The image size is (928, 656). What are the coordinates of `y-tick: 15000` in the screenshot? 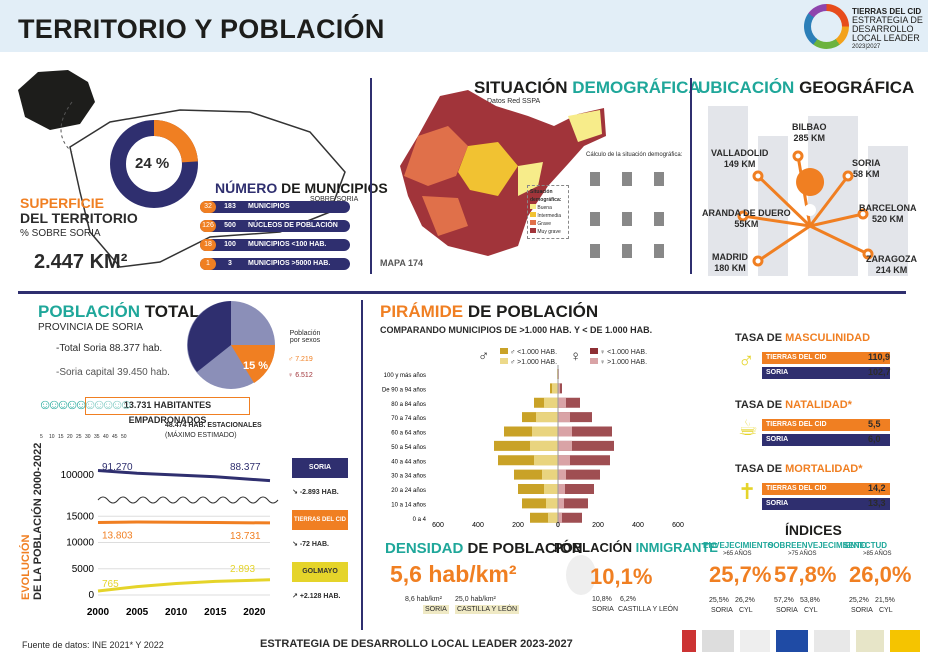 It's located at (80, 516).